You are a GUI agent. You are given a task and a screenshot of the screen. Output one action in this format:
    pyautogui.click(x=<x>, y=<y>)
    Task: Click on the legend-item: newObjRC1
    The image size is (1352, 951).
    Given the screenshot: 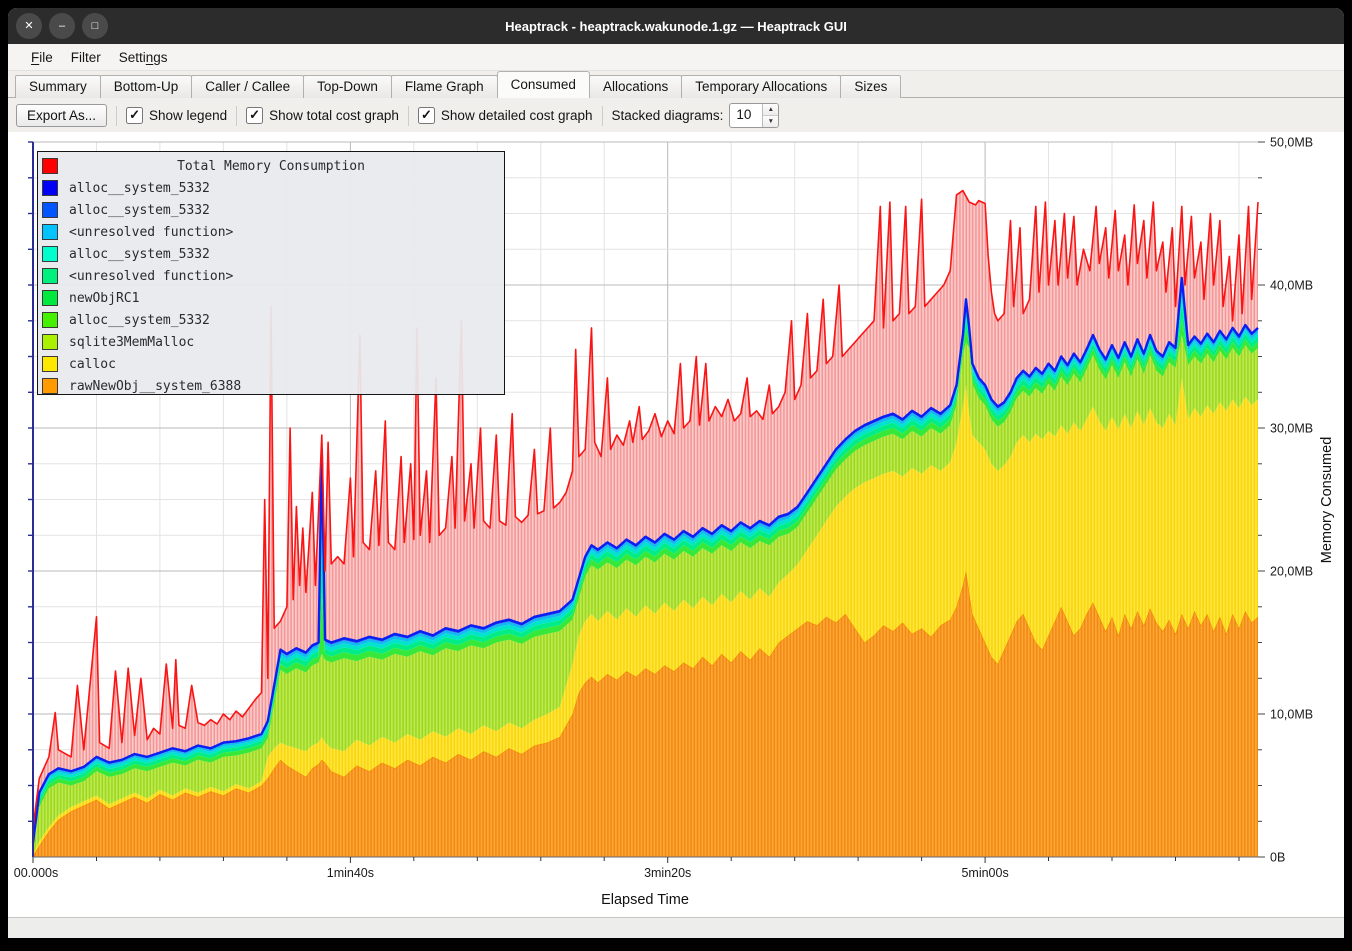 What is the action you would take?
    pyautogui.click(x=271, y=298)
    